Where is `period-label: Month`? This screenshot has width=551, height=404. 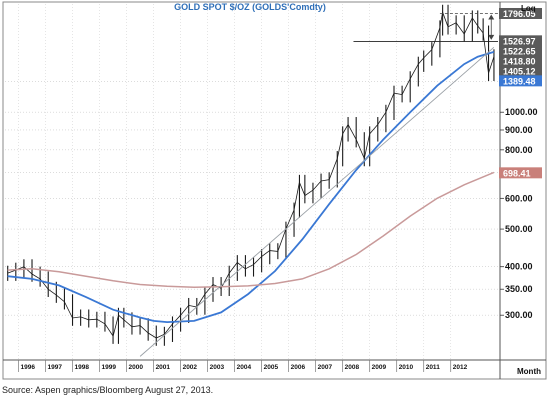 period-label: Month is located at coordinates (529, 371).